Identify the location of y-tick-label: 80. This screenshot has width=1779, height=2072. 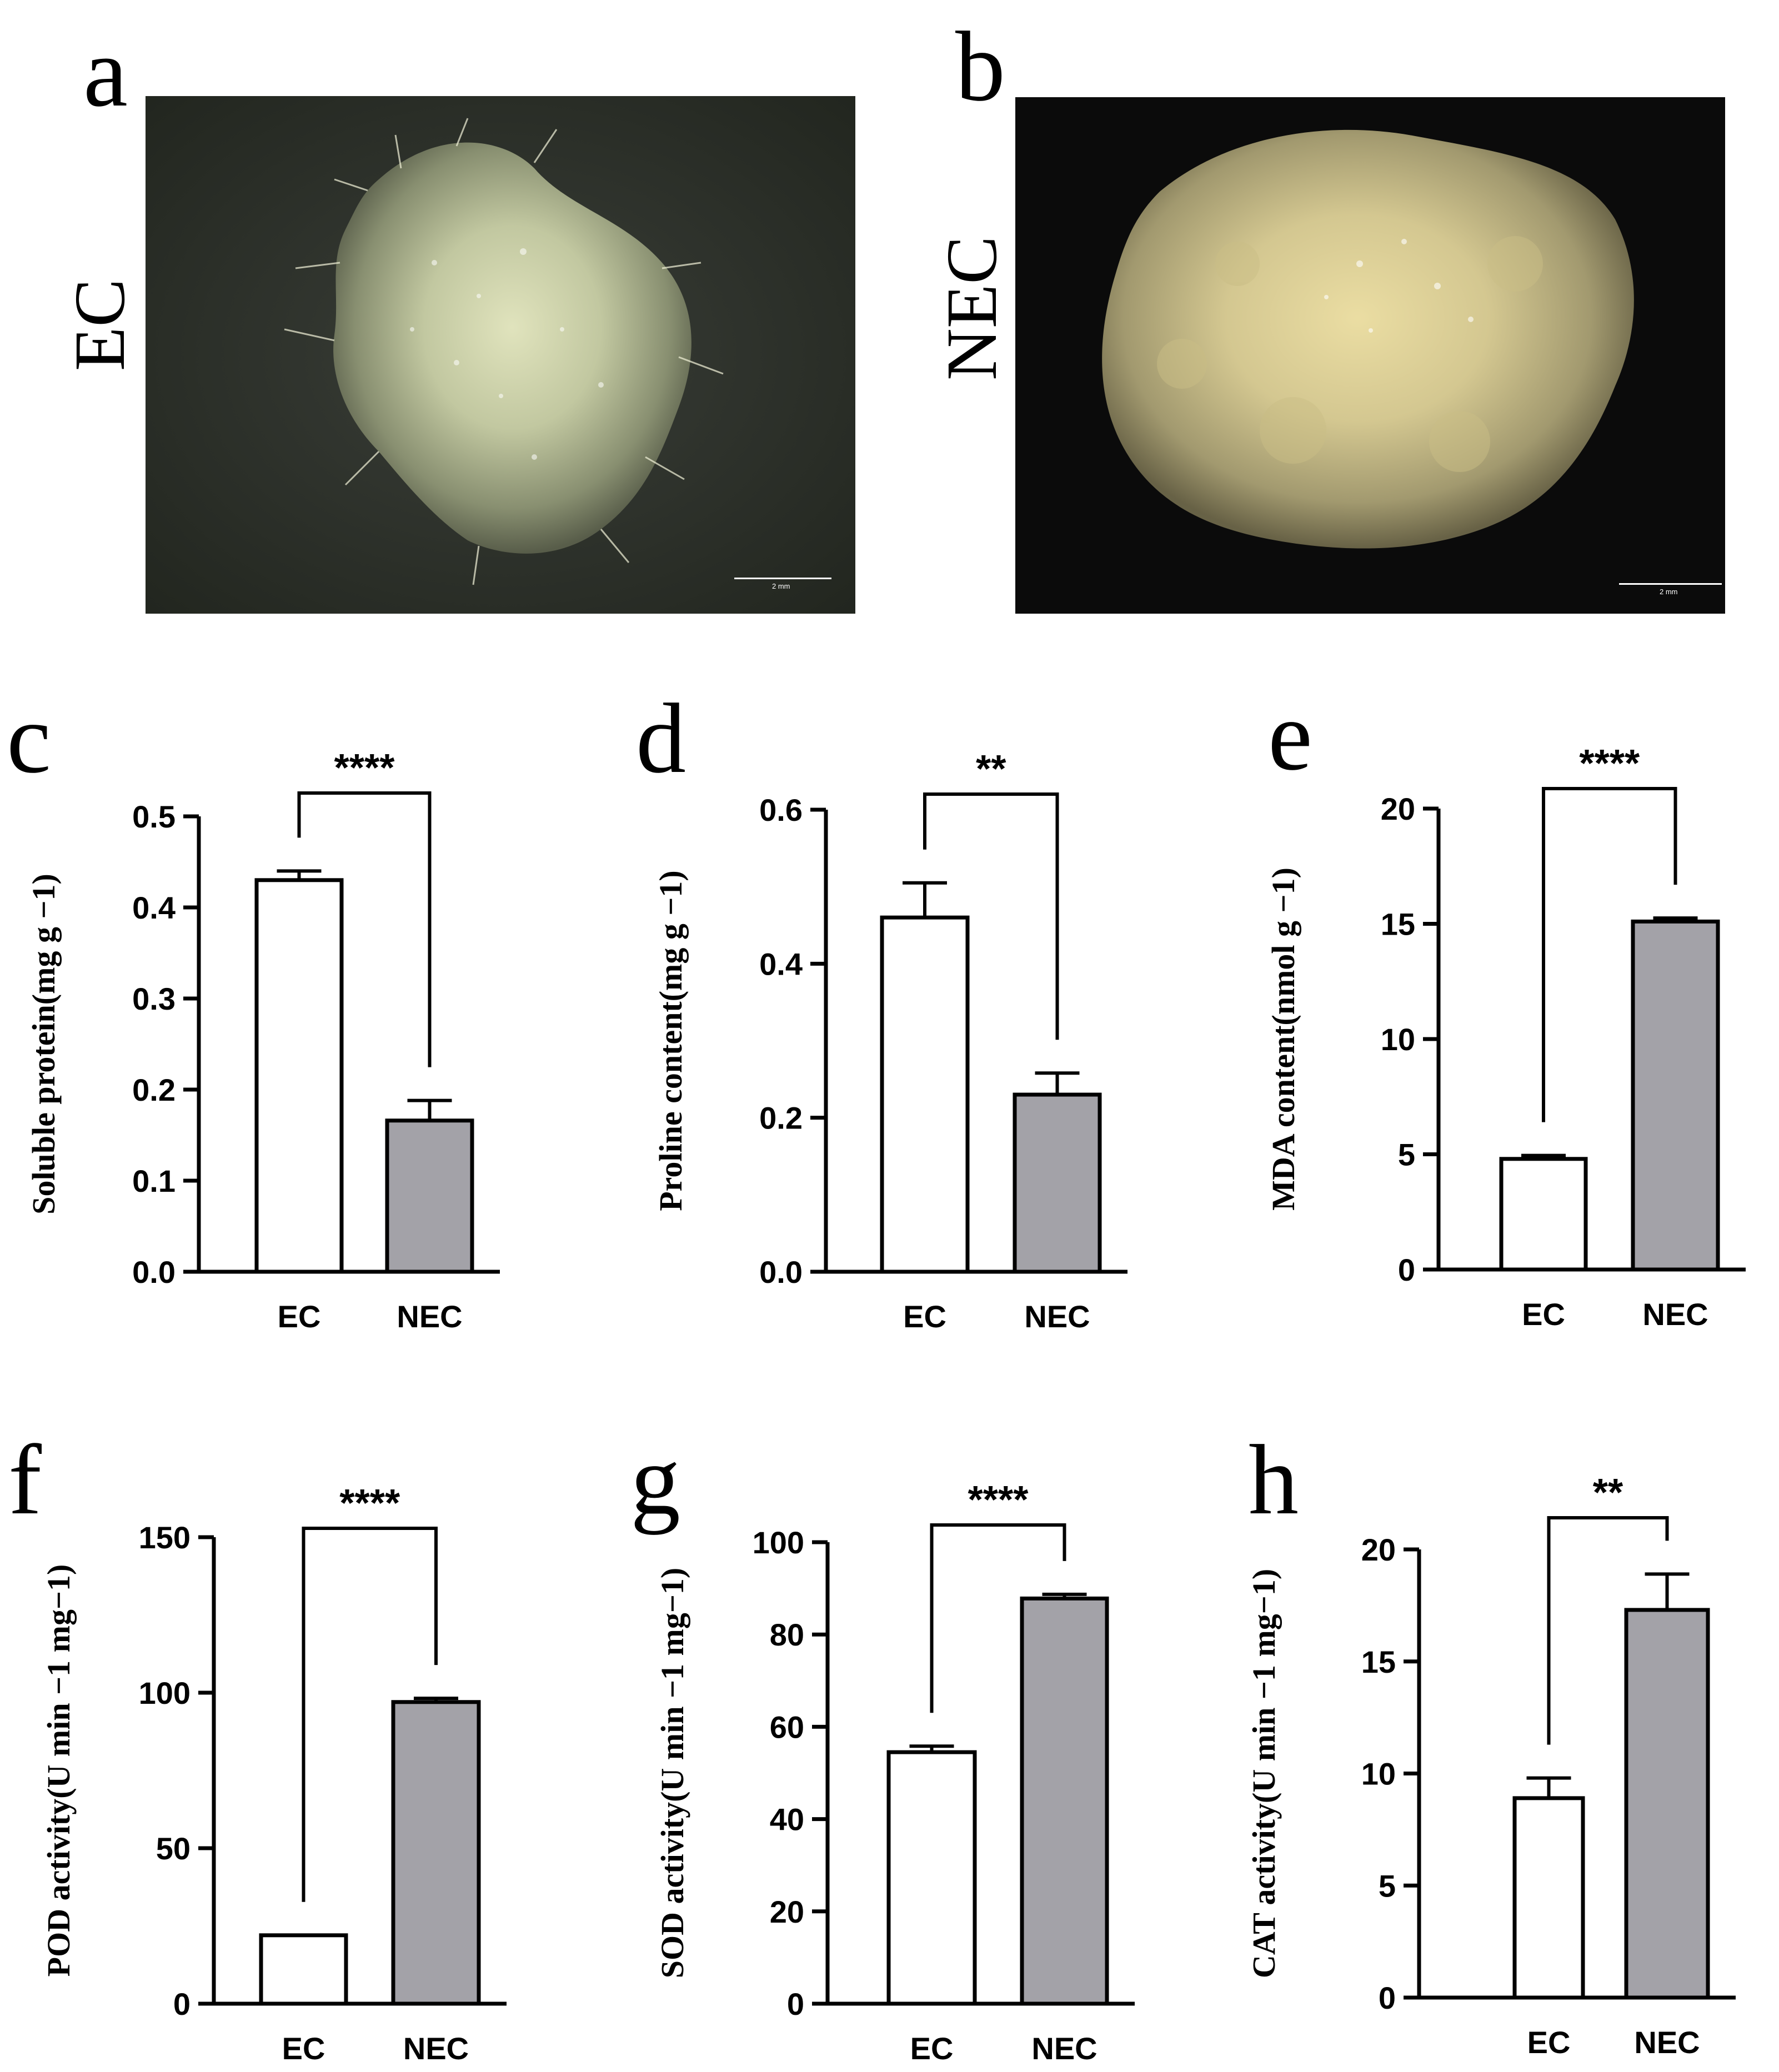
(787, 1634).